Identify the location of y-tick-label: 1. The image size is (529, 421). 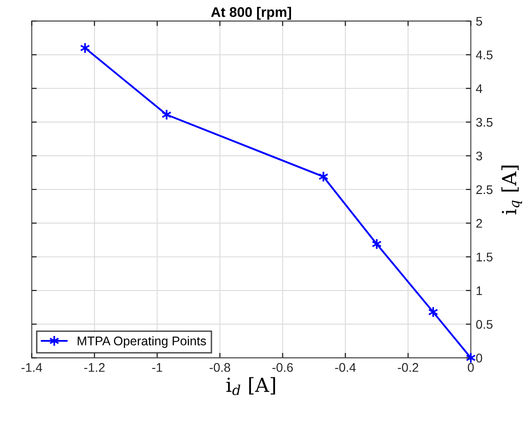
(479, 291).